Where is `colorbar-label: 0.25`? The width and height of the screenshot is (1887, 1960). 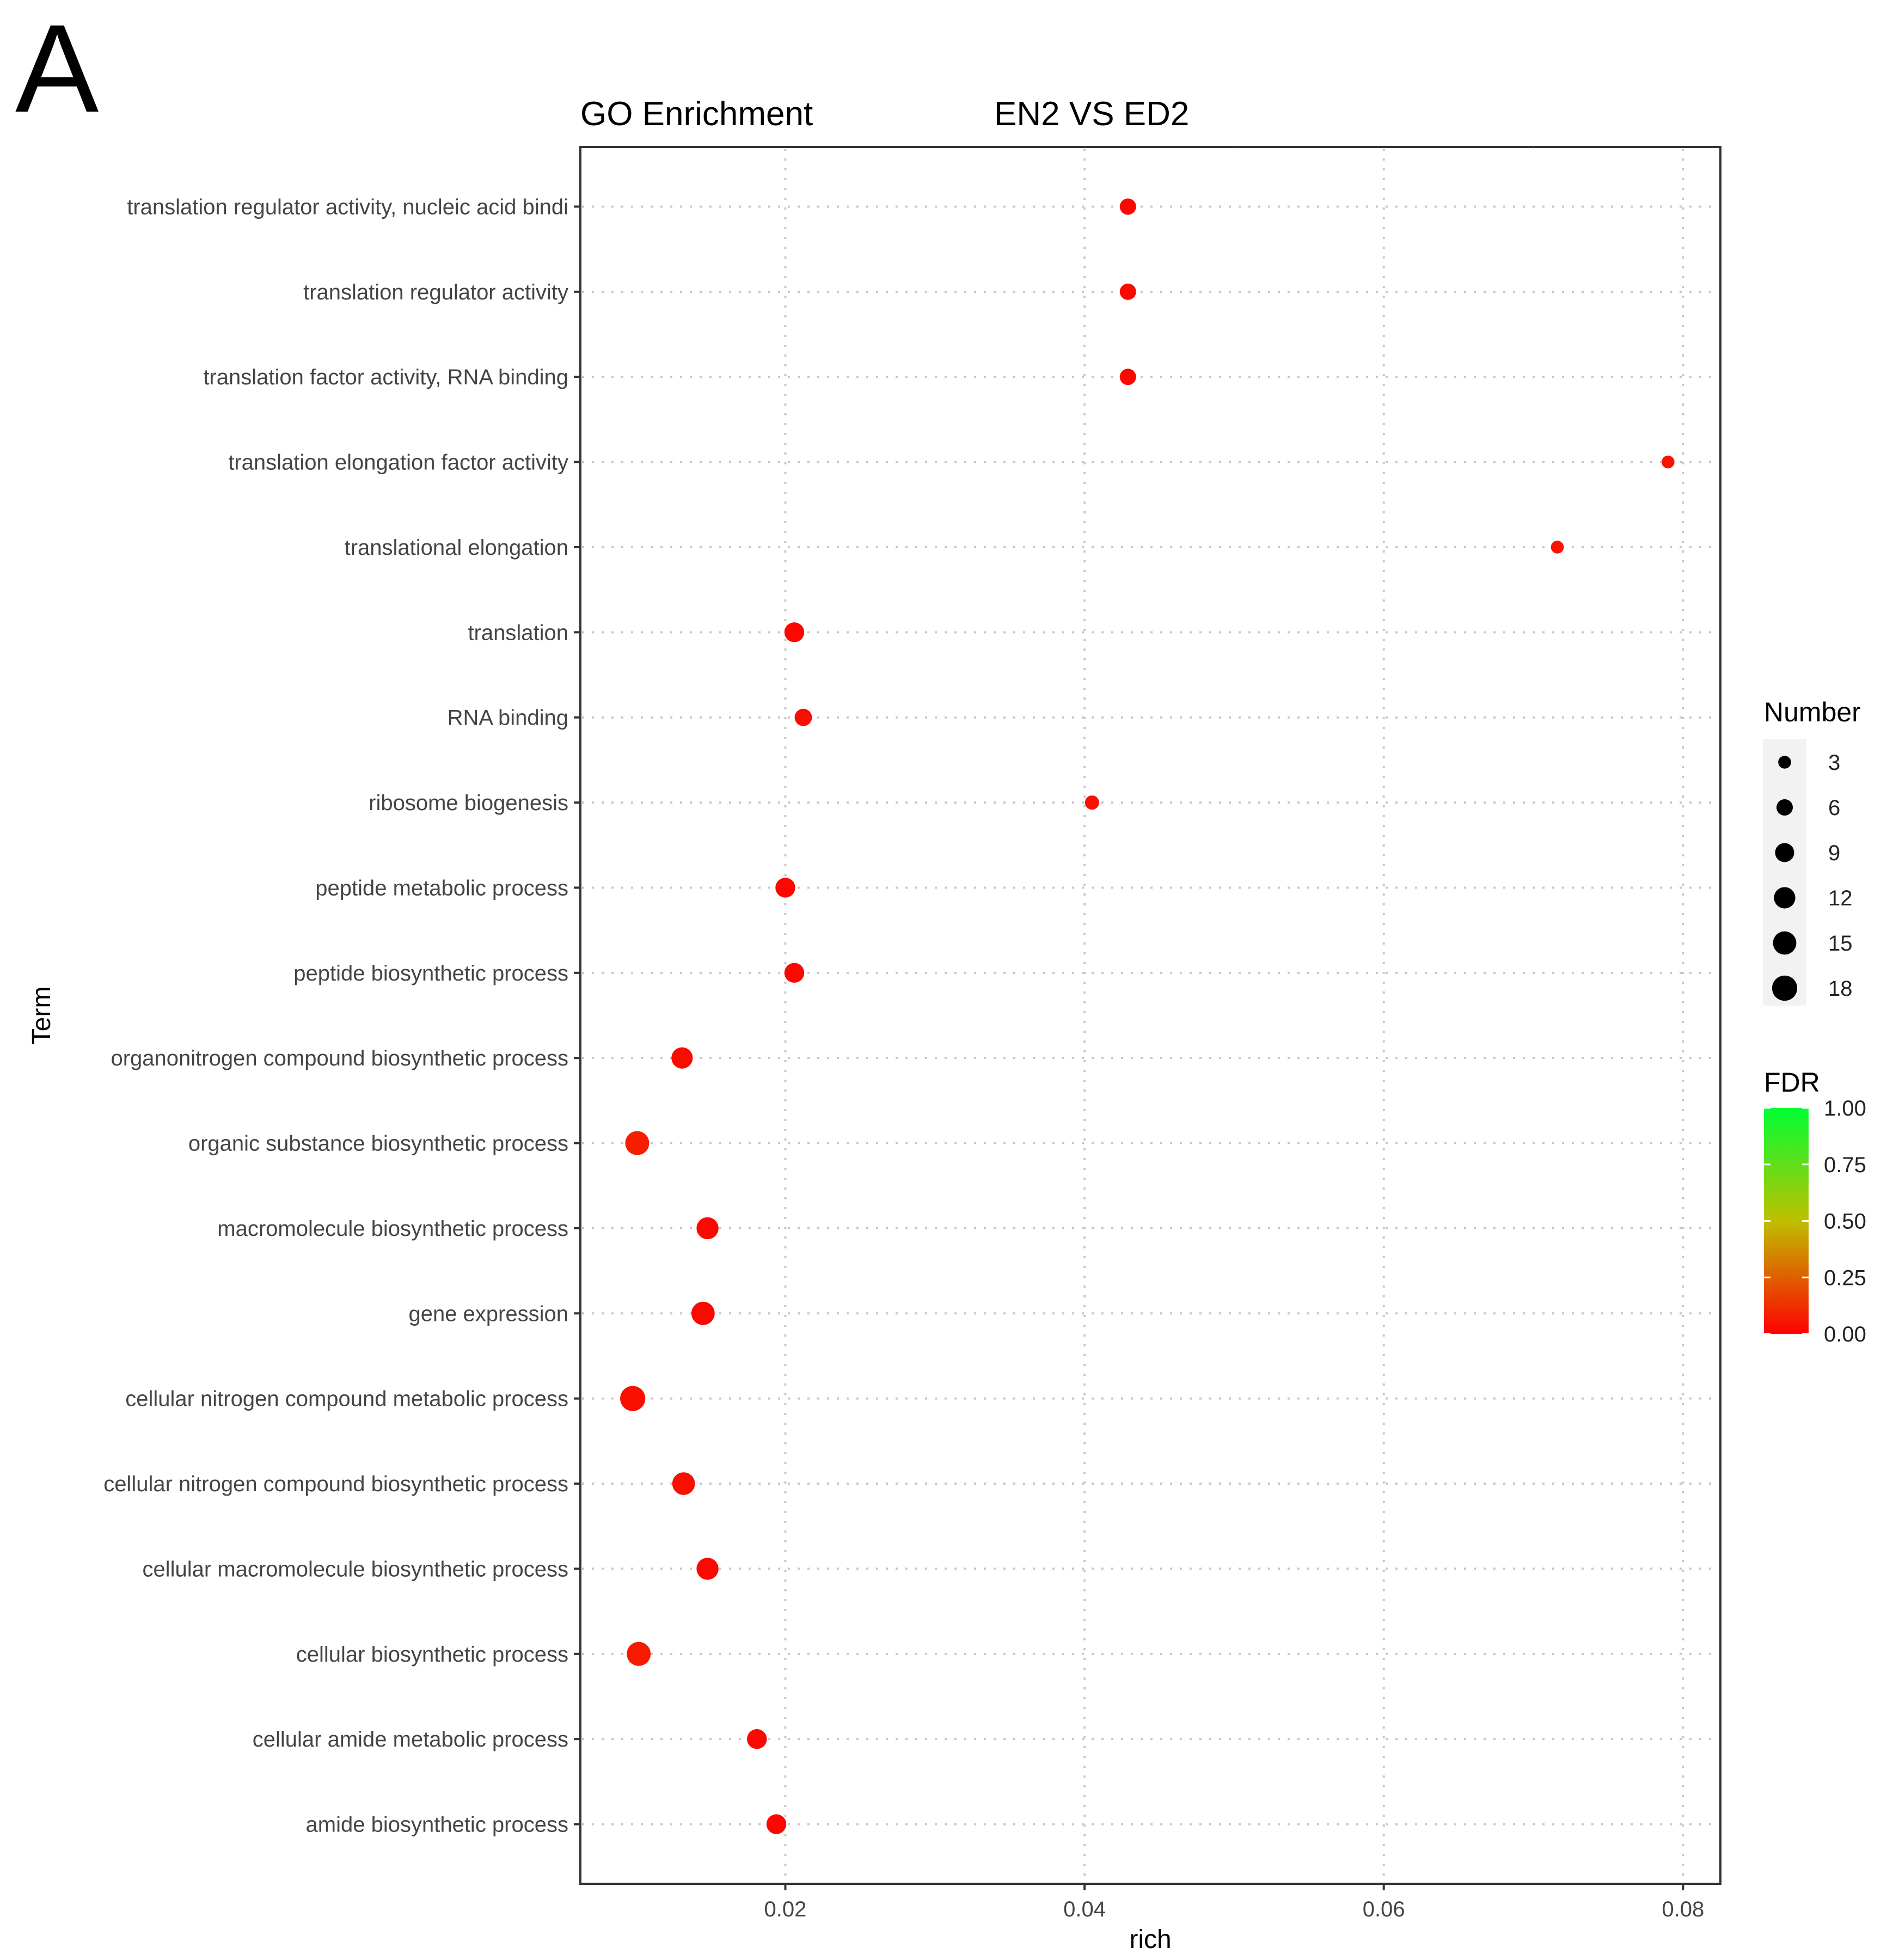
colorbar-label: 0.25 is located at coordinates (1845, 1278).